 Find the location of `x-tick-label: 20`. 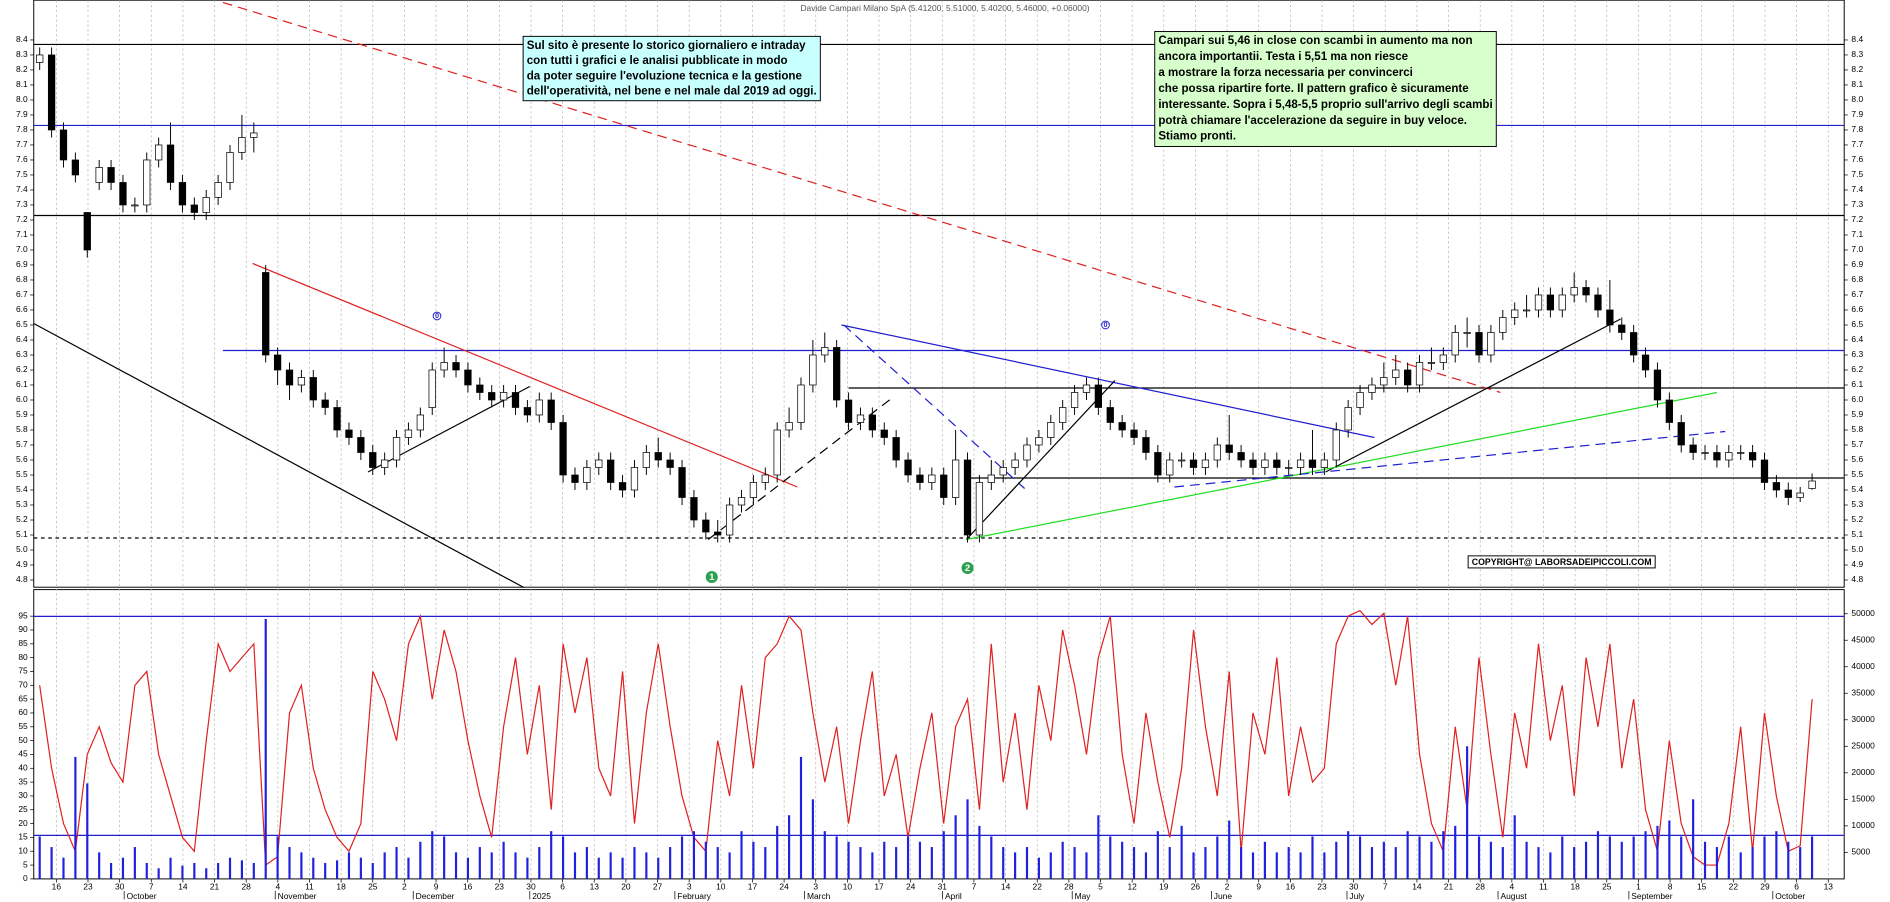

x-tick-label: 20 is located at coordinates (626, 887).